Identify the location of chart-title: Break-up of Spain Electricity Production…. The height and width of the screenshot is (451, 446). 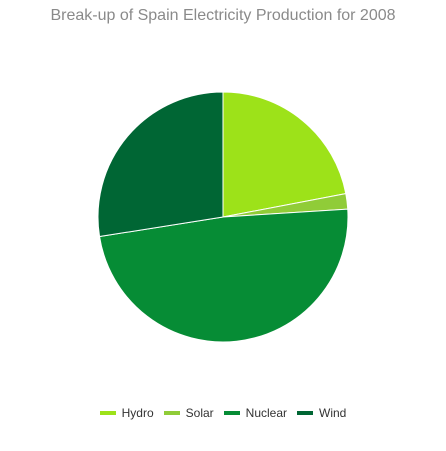
(223, 15).